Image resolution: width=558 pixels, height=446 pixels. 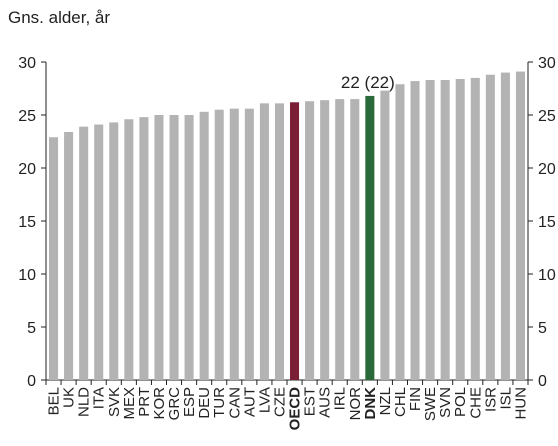 I want to click on bar-che, so click(x=475, y=229).